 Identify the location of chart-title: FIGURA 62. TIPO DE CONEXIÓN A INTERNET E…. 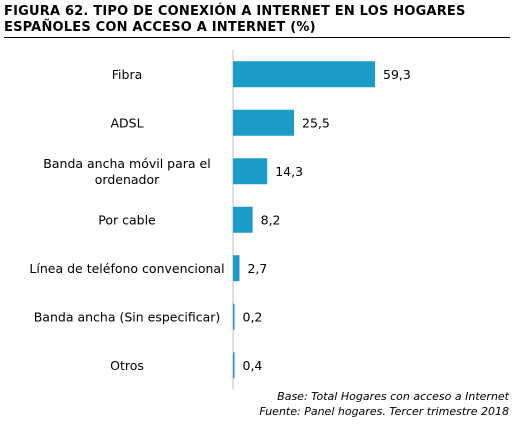
(258, 20).